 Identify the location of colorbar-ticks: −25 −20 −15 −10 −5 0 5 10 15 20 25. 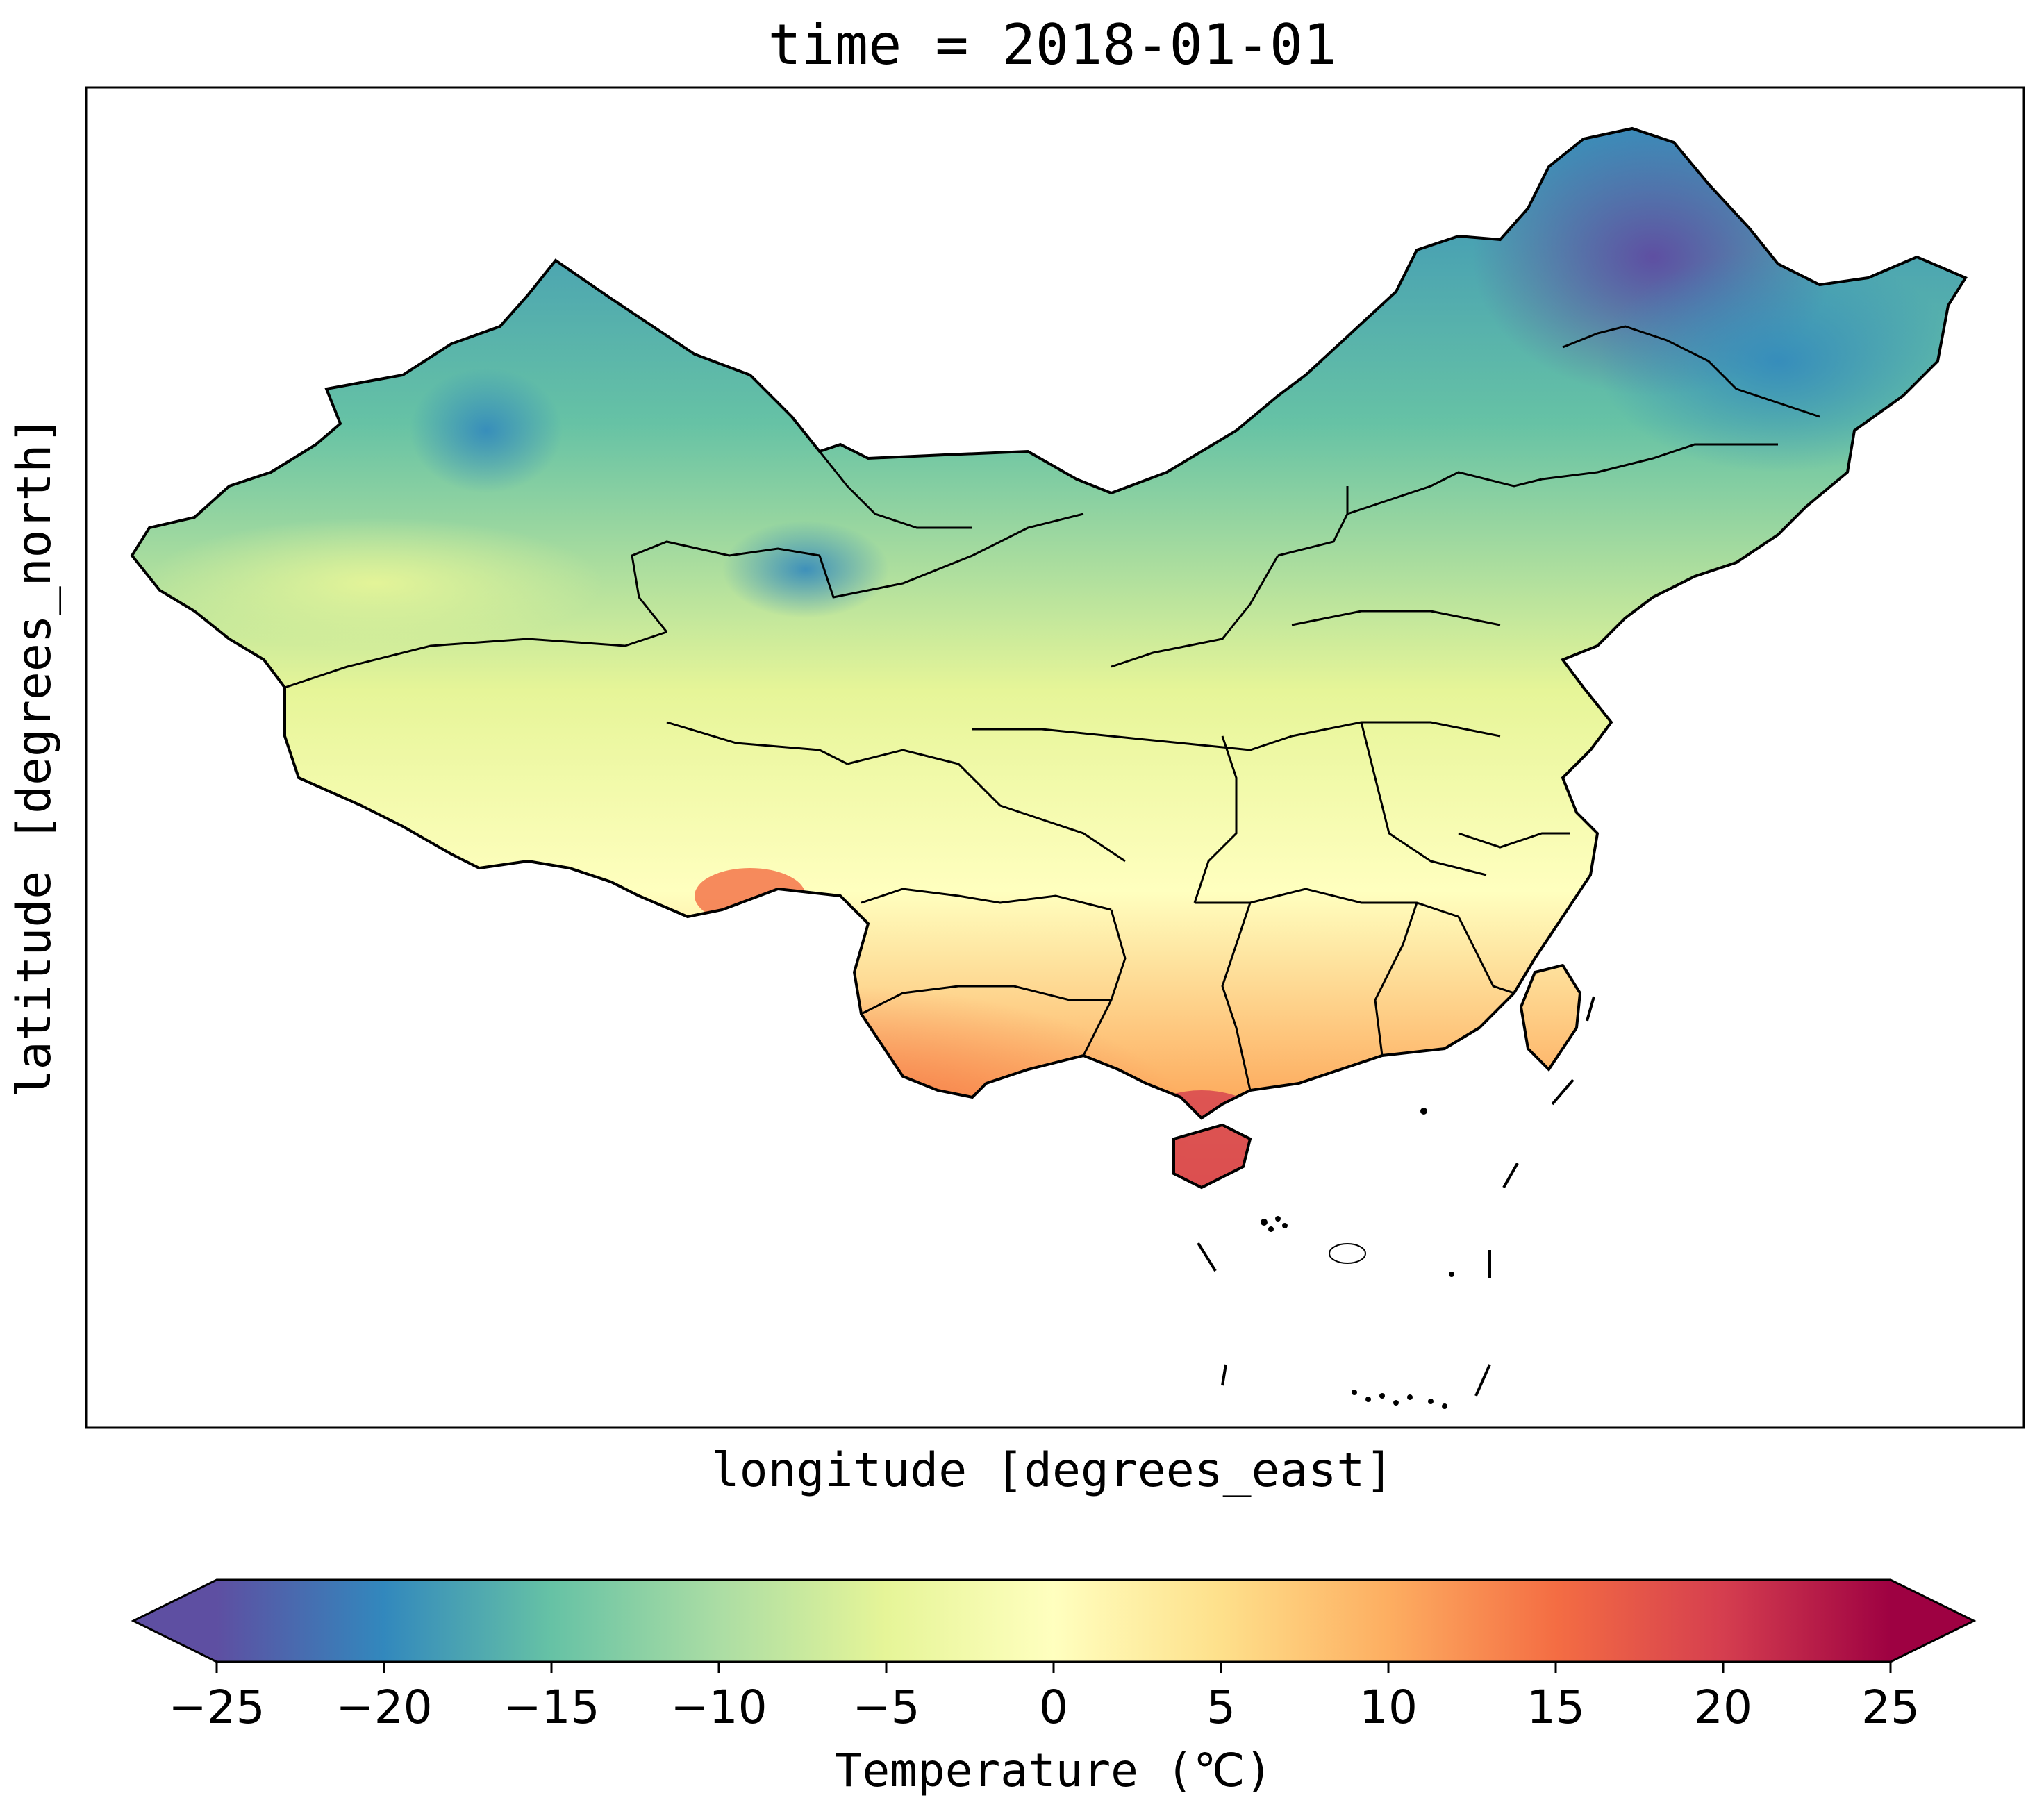
(1044, 1698).